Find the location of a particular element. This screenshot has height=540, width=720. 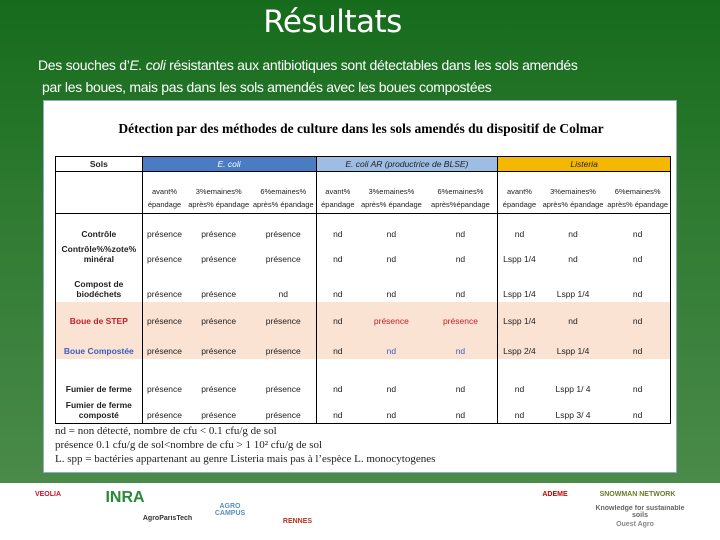

subtitle-text: Des souches d’ is located at coordinates (84, 65).